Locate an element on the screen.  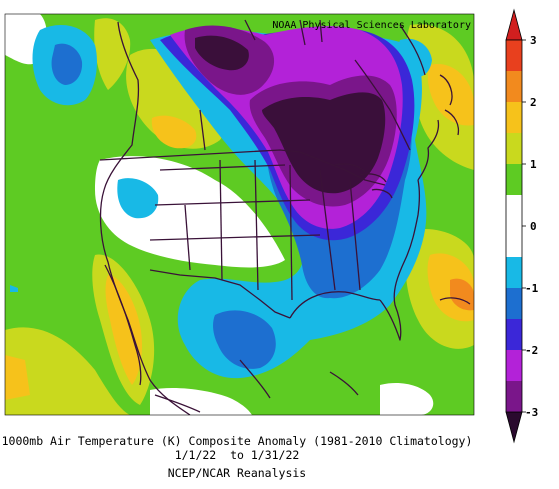
atlantic-coast-florida is located at coordinates (400, 260).